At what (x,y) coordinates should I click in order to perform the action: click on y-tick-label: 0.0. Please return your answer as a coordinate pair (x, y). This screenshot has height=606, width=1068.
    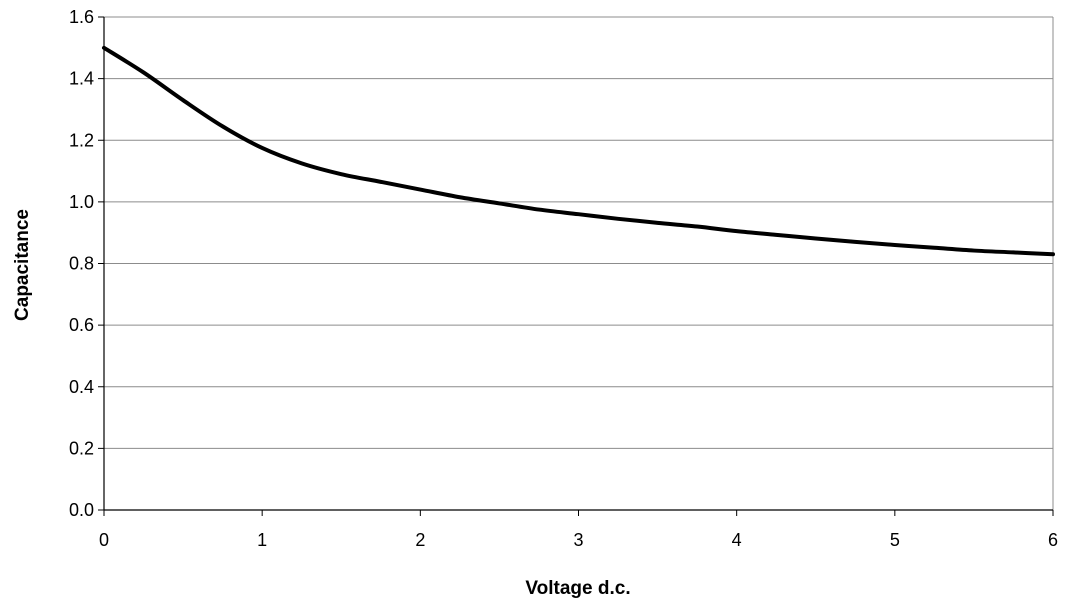
    Looking at the image, I should click on (81, 510).